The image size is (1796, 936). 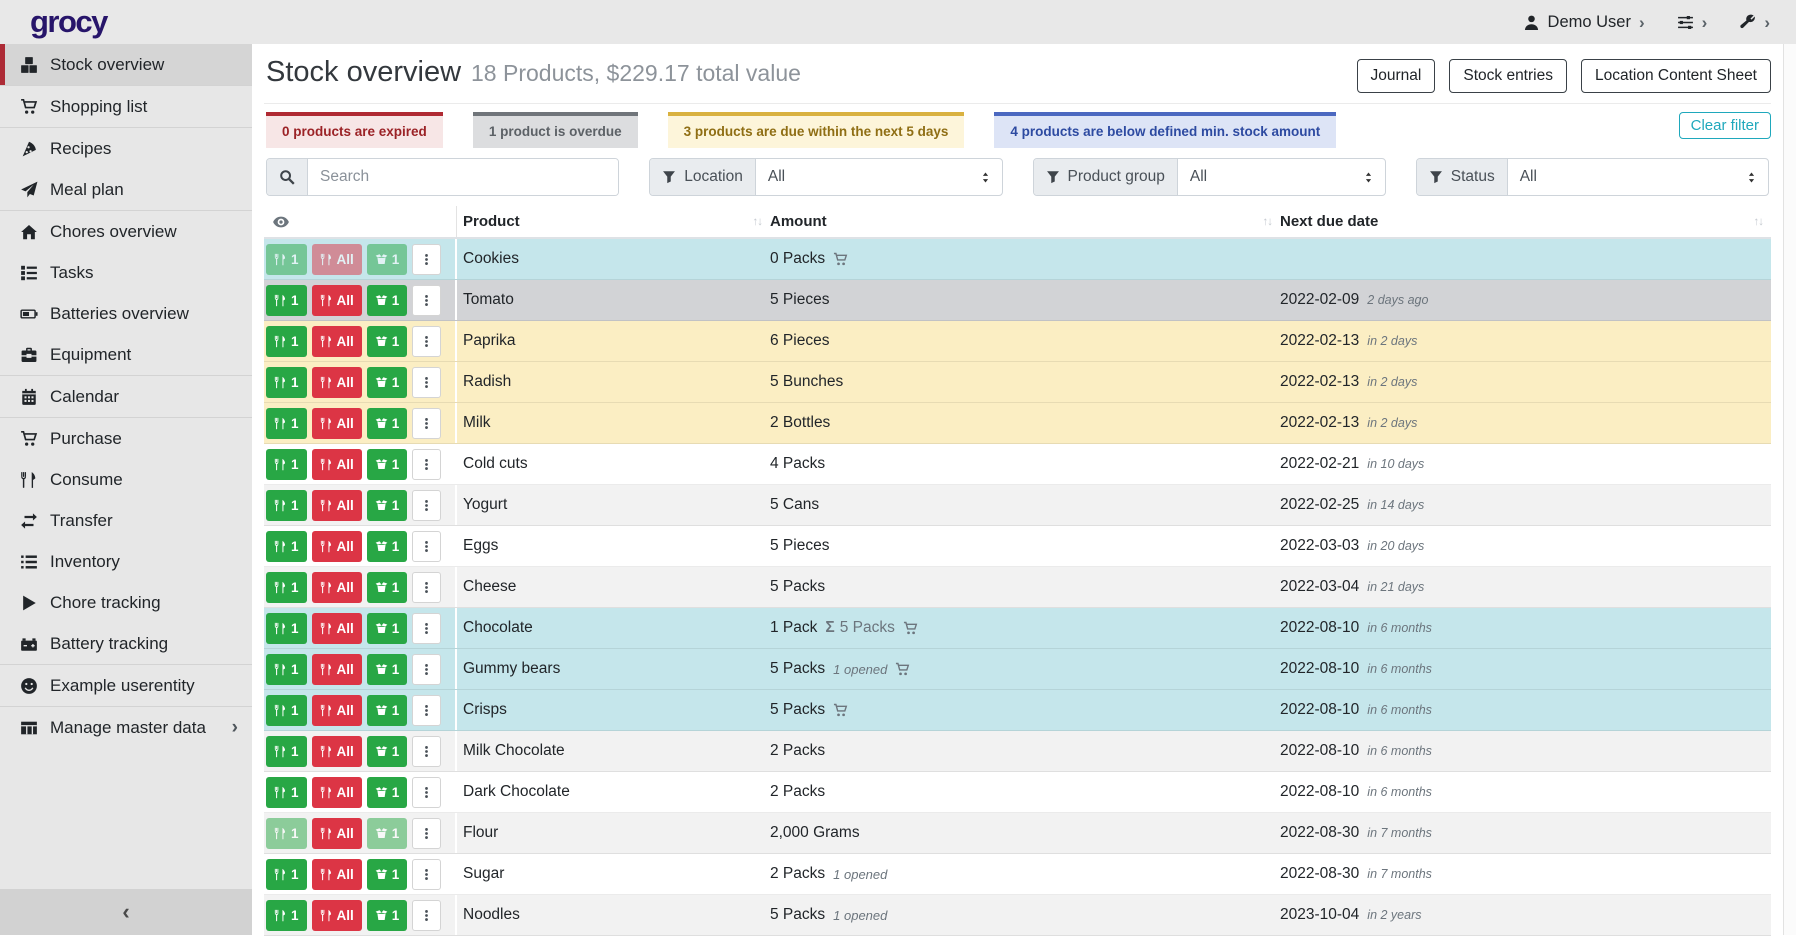 I want to click on product-name: Gummy bears, so click(x=512, y=668).